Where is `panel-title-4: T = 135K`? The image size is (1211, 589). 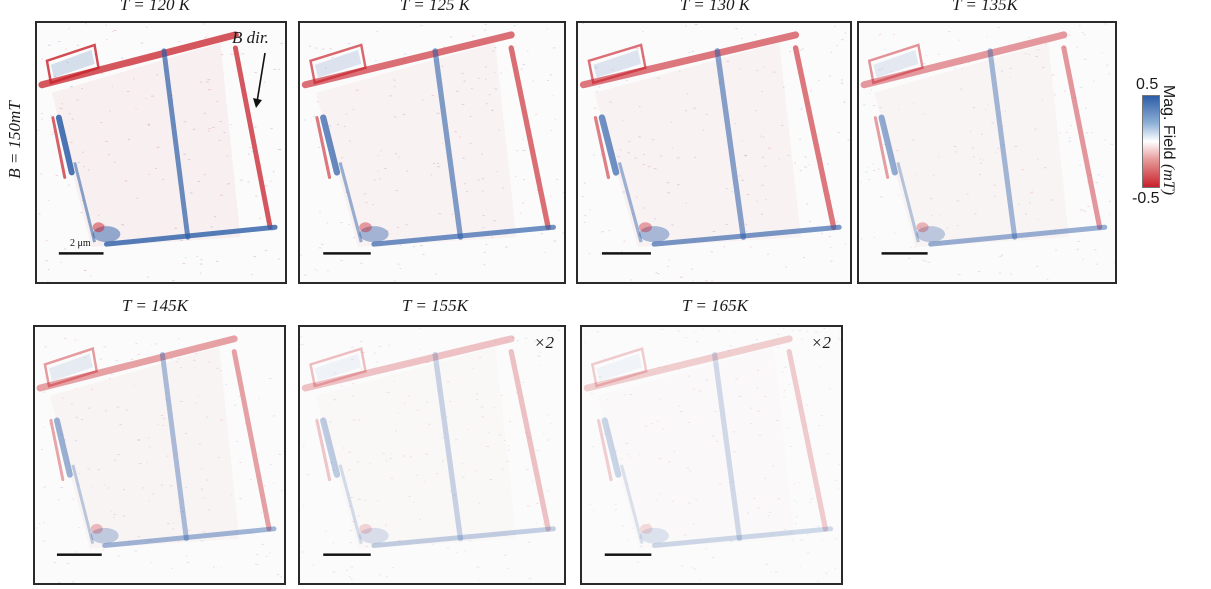
panel-title-4: T = 135K is located at coordinates (985, 7).